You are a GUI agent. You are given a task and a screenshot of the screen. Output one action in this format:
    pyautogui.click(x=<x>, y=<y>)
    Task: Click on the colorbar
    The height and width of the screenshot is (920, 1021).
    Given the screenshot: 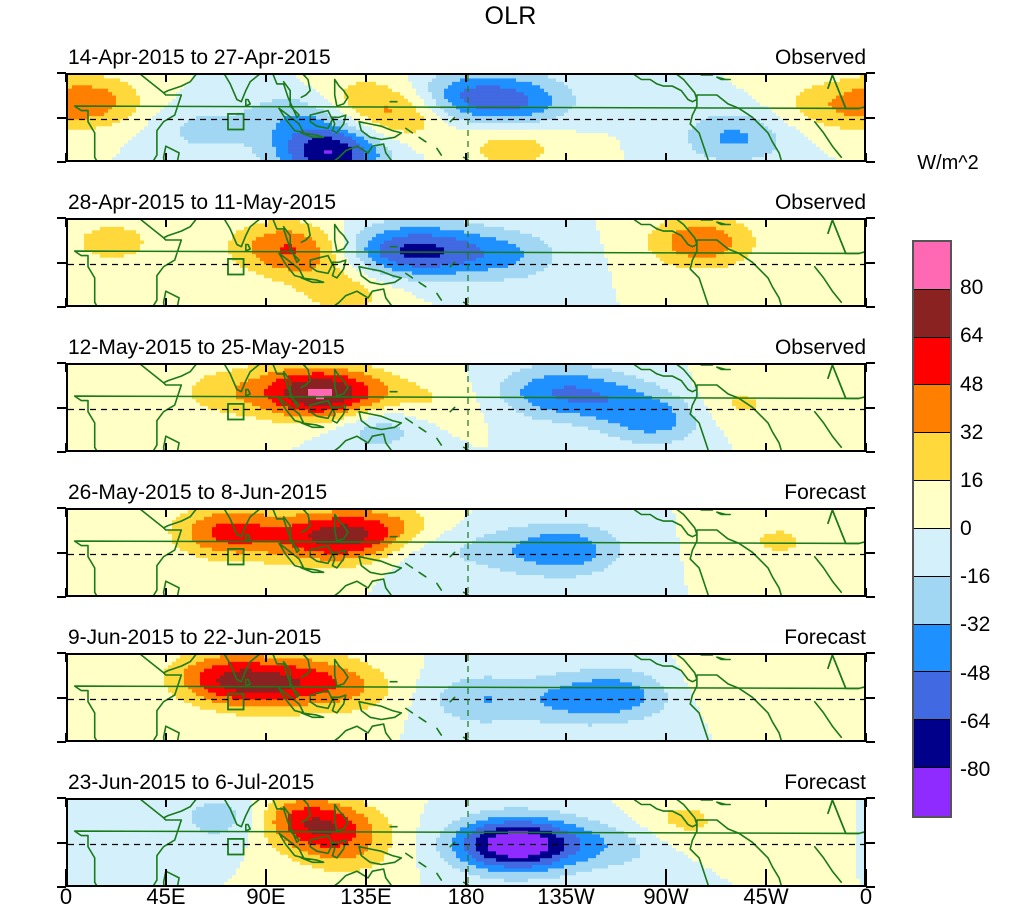 What is the action you would take?
    pyautogui.click(x=932, y=529)
    